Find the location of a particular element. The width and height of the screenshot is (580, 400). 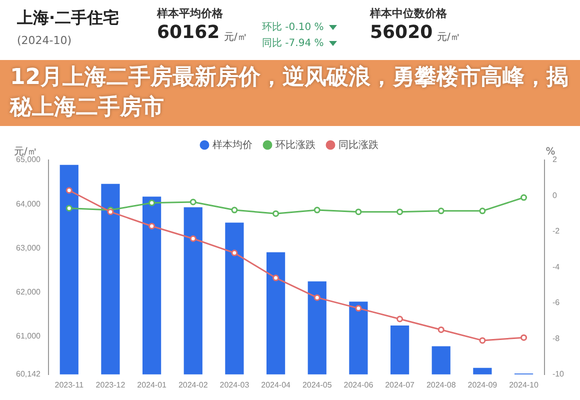

y2-tick-label: -4 is located at coordinates (556, 267).